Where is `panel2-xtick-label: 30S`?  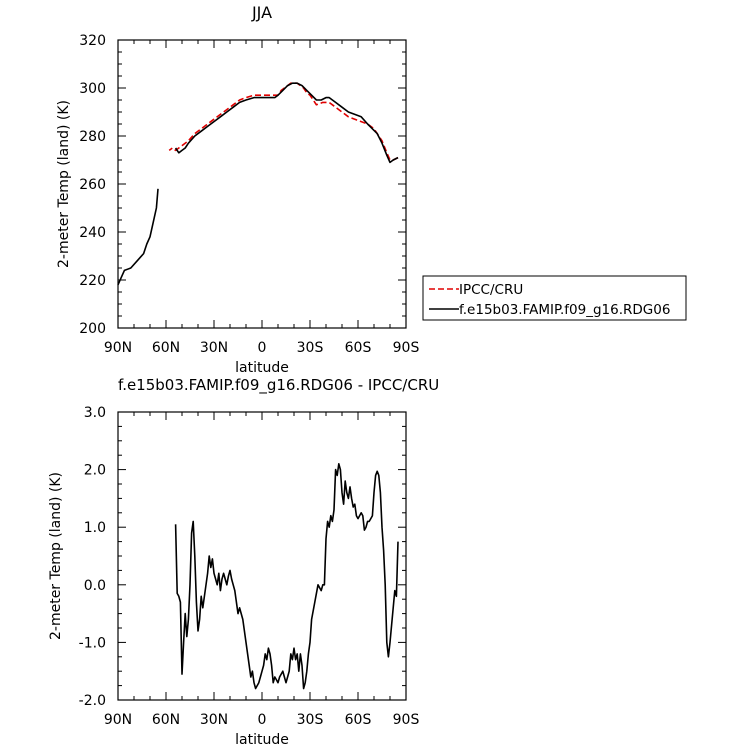
panel2-xtick-label: 30S is located at coordinates (310, 720).